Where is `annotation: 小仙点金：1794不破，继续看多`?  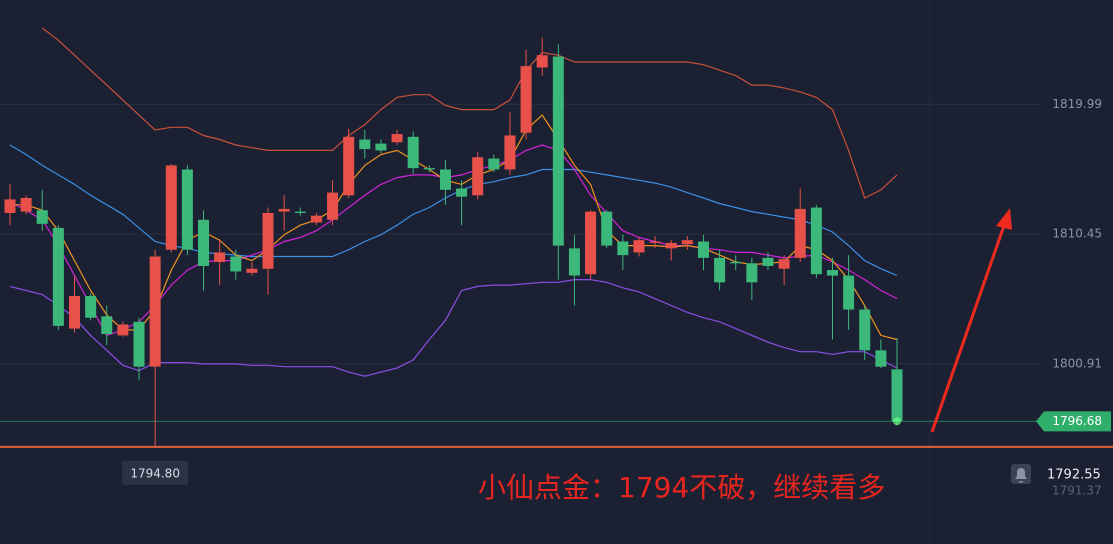 annotation: 小仙点金：1794不破，继续看多 is located at coordinates (681, 487).